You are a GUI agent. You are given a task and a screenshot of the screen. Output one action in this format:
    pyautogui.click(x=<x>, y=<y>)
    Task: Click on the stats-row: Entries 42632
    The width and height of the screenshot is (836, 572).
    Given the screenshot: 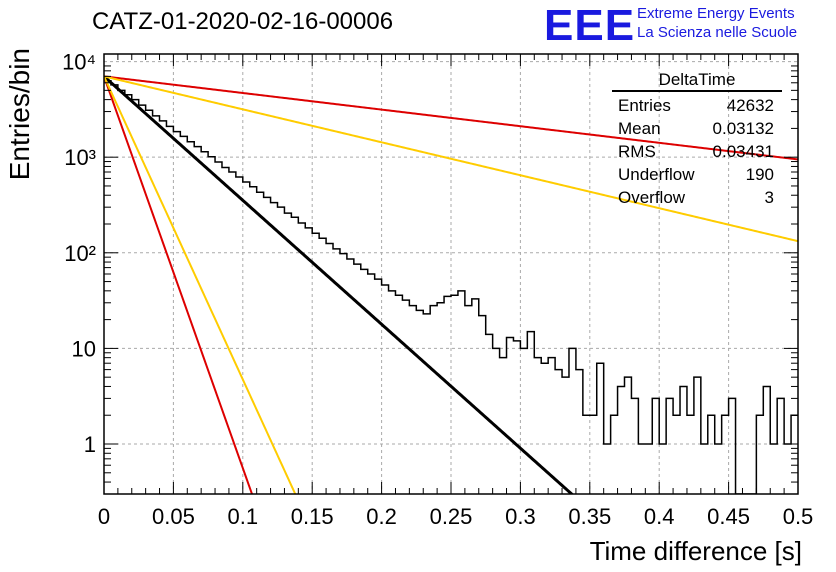 What is the action you would take?
    pyautogui.click(x=697, y=105)
    